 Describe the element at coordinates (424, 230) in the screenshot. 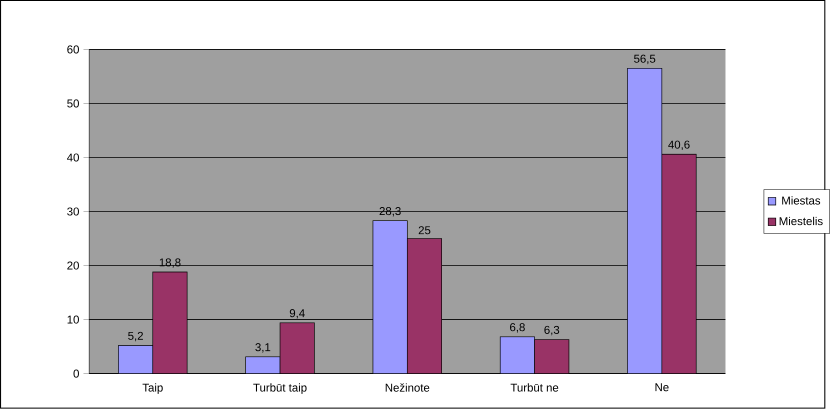

I see `data-label: 25` at that location.